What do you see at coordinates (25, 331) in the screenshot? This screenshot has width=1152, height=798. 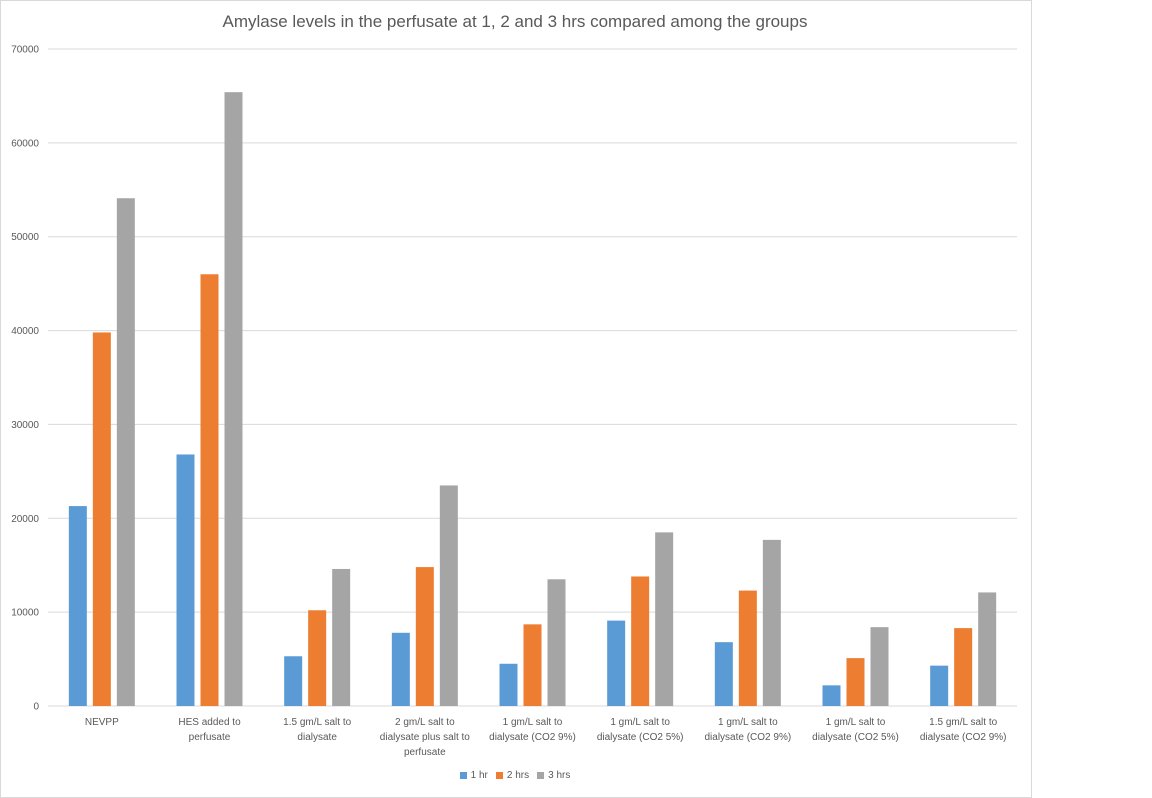 I see `y-tick-label: 40000` at bounding box center [25, 331].